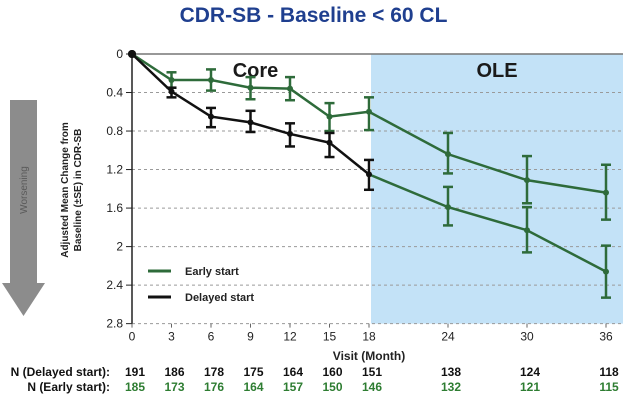 The width and height of the screenshot is (627, 411). I want to click on x-tick-label: 0, so click(132, 337).